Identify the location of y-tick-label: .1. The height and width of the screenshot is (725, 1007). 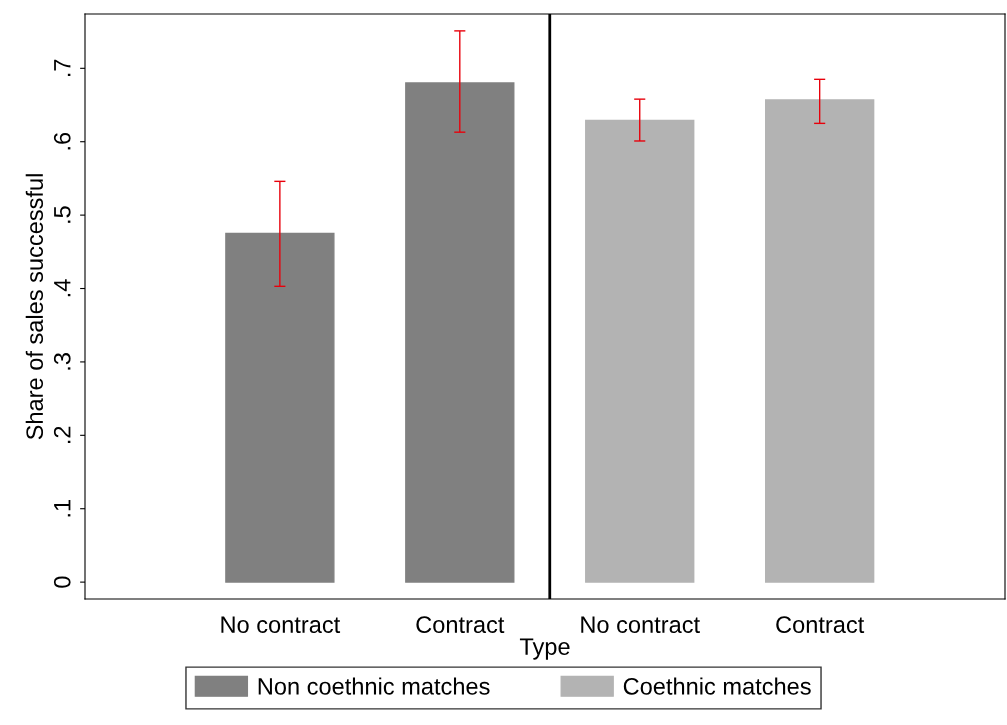
(62, 508).